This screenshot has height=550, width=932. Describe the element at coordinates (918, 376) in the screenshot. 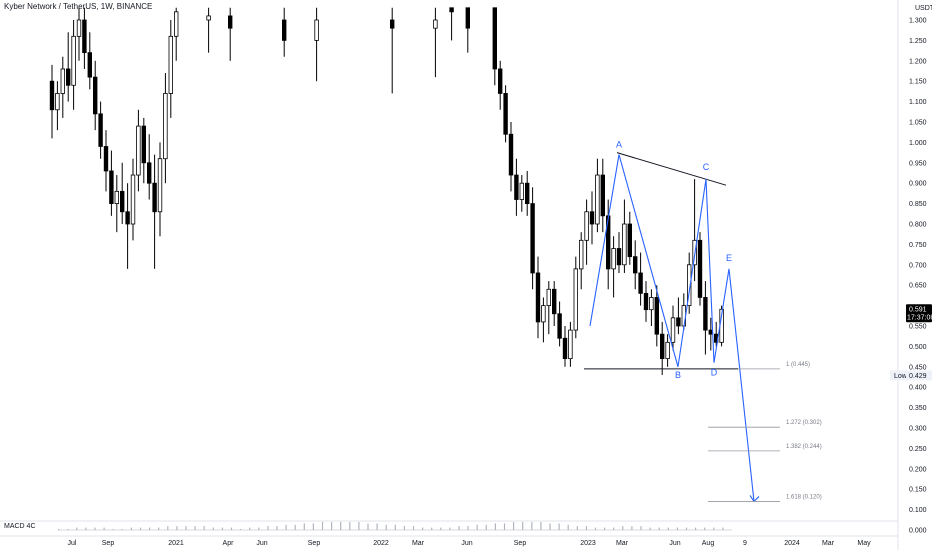

I see `low-value: 0.429` at that location.